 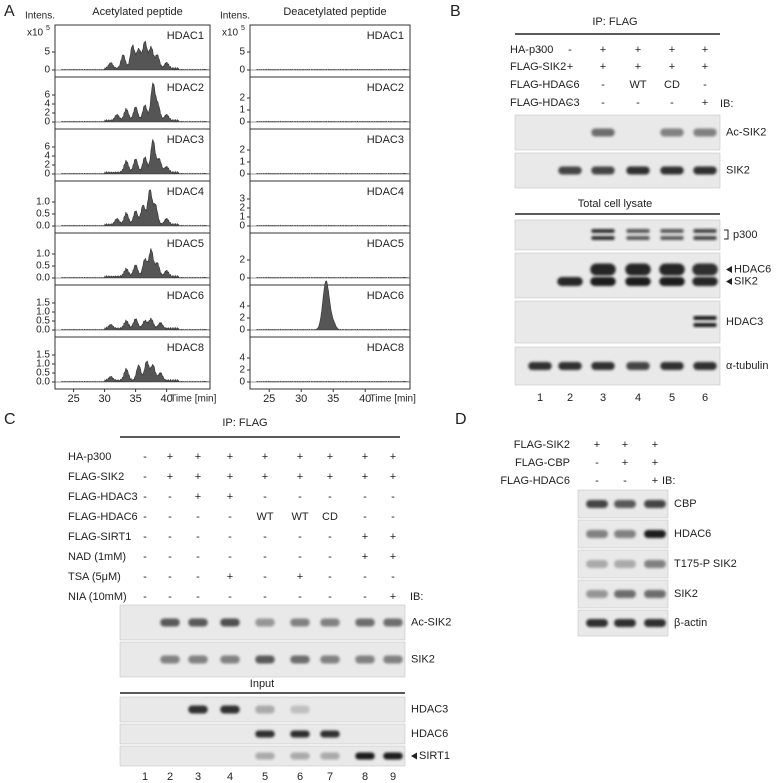 What do you see at coordinates (43, 355) in the screenshot?
I see `y-tick-label: 1.5` at bounding box center [43, 355].